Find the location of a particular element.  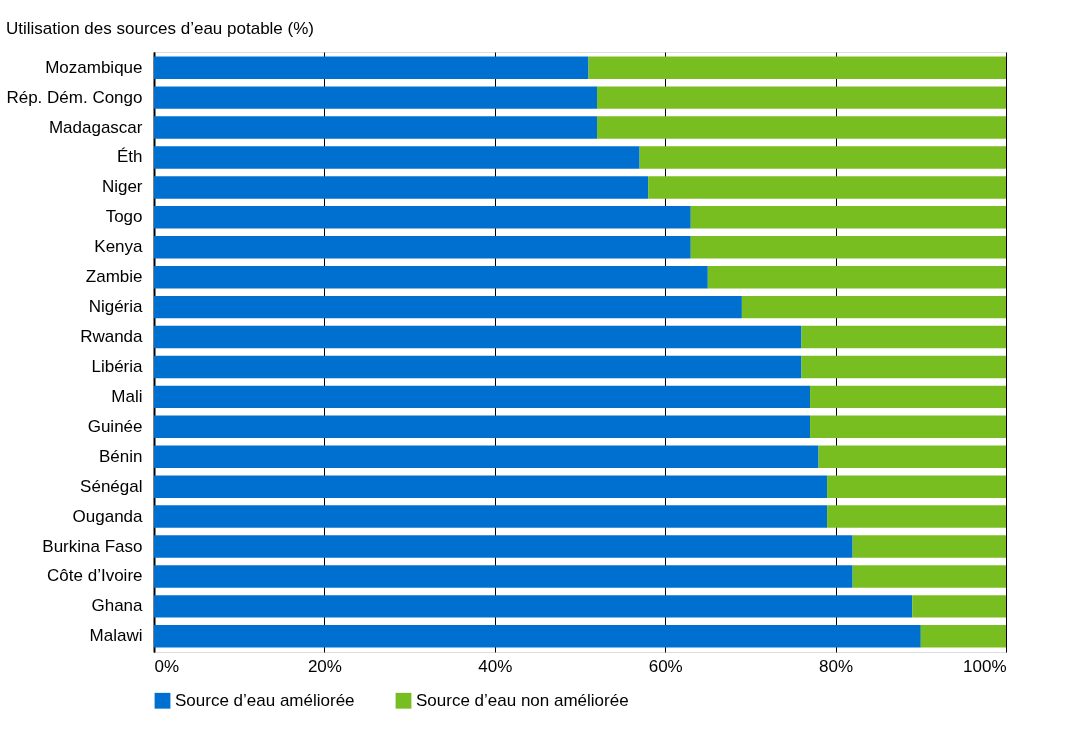

y-tick-label: Rwanda is located at coordinates (112, 337).